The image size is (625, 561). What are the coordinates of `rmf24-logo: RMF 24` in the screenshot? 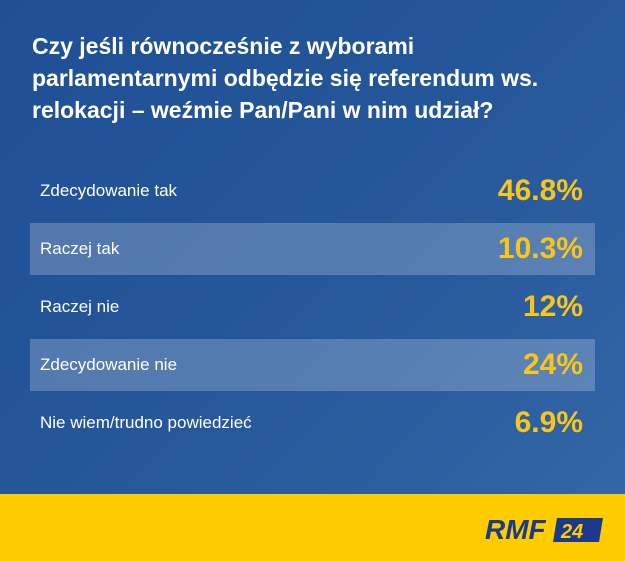 It's located at (544, 529).